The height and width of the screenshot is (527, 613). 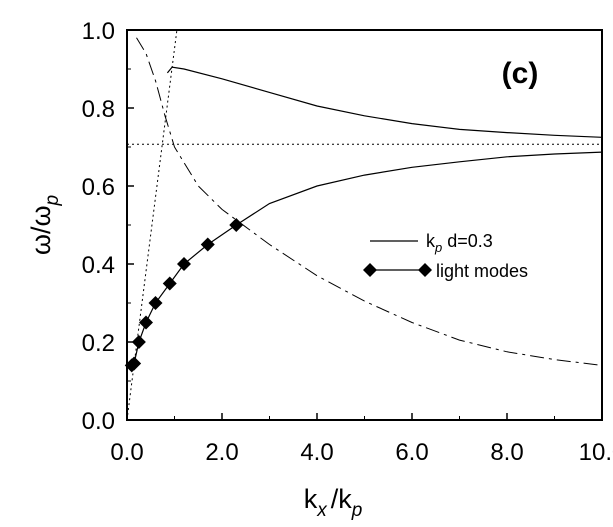 What do you see at coordinates (384, 102) in the screenshot?
I see `series-upper-line` at bounding box center [384, 102].